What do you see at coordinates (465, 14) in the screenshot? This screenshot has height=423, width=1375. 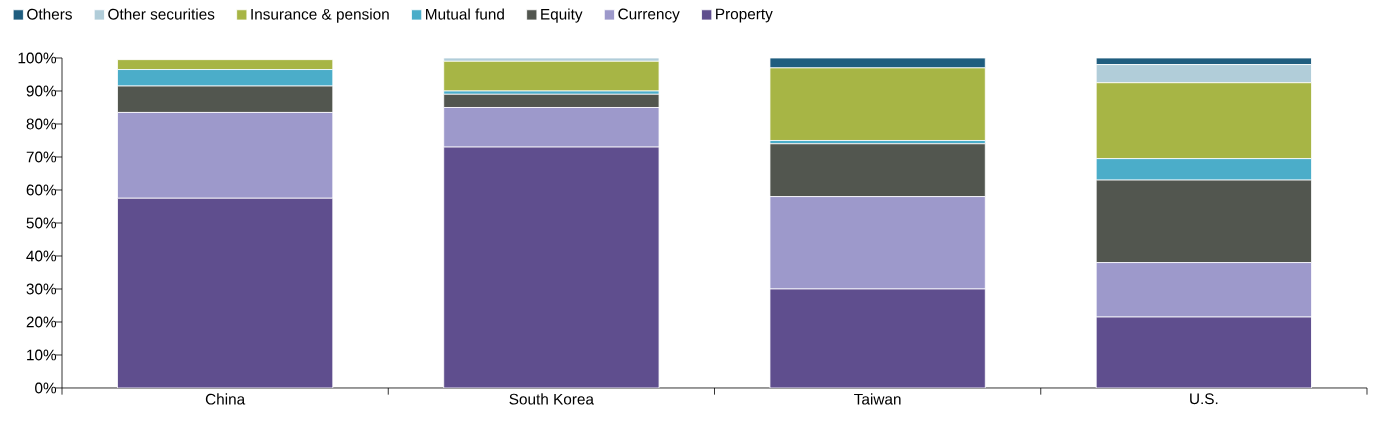 I see `legend-label: Mutual fund` at bounding box center [465, 14].